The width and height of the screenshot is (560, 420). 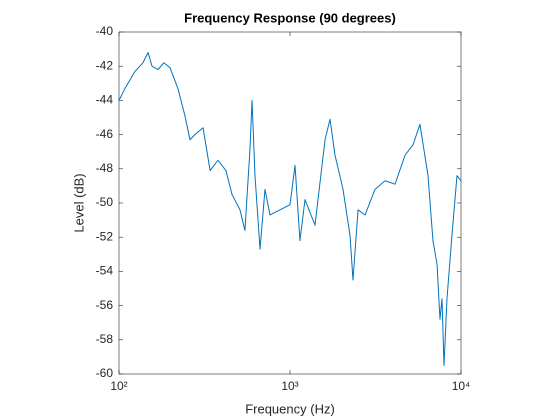 I want to click on y-axis-label: Level (dB), so click(x=78, y=202).